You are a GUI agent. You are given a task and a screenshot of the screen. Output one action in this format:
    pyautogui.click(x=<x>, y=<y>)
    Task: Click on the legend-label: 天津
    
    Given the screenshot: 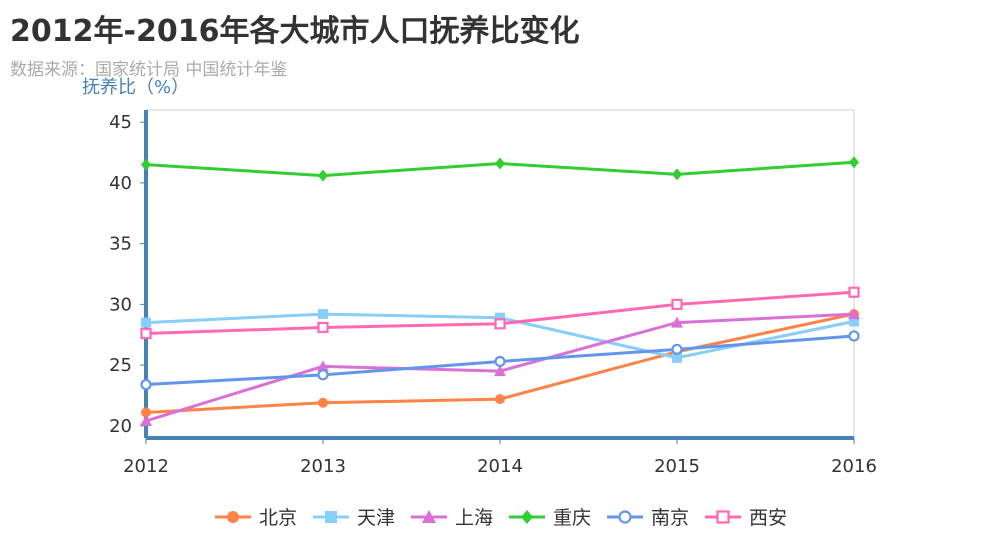 What is the action you would take?
    pyautogui.click(x=375, y=518)
    